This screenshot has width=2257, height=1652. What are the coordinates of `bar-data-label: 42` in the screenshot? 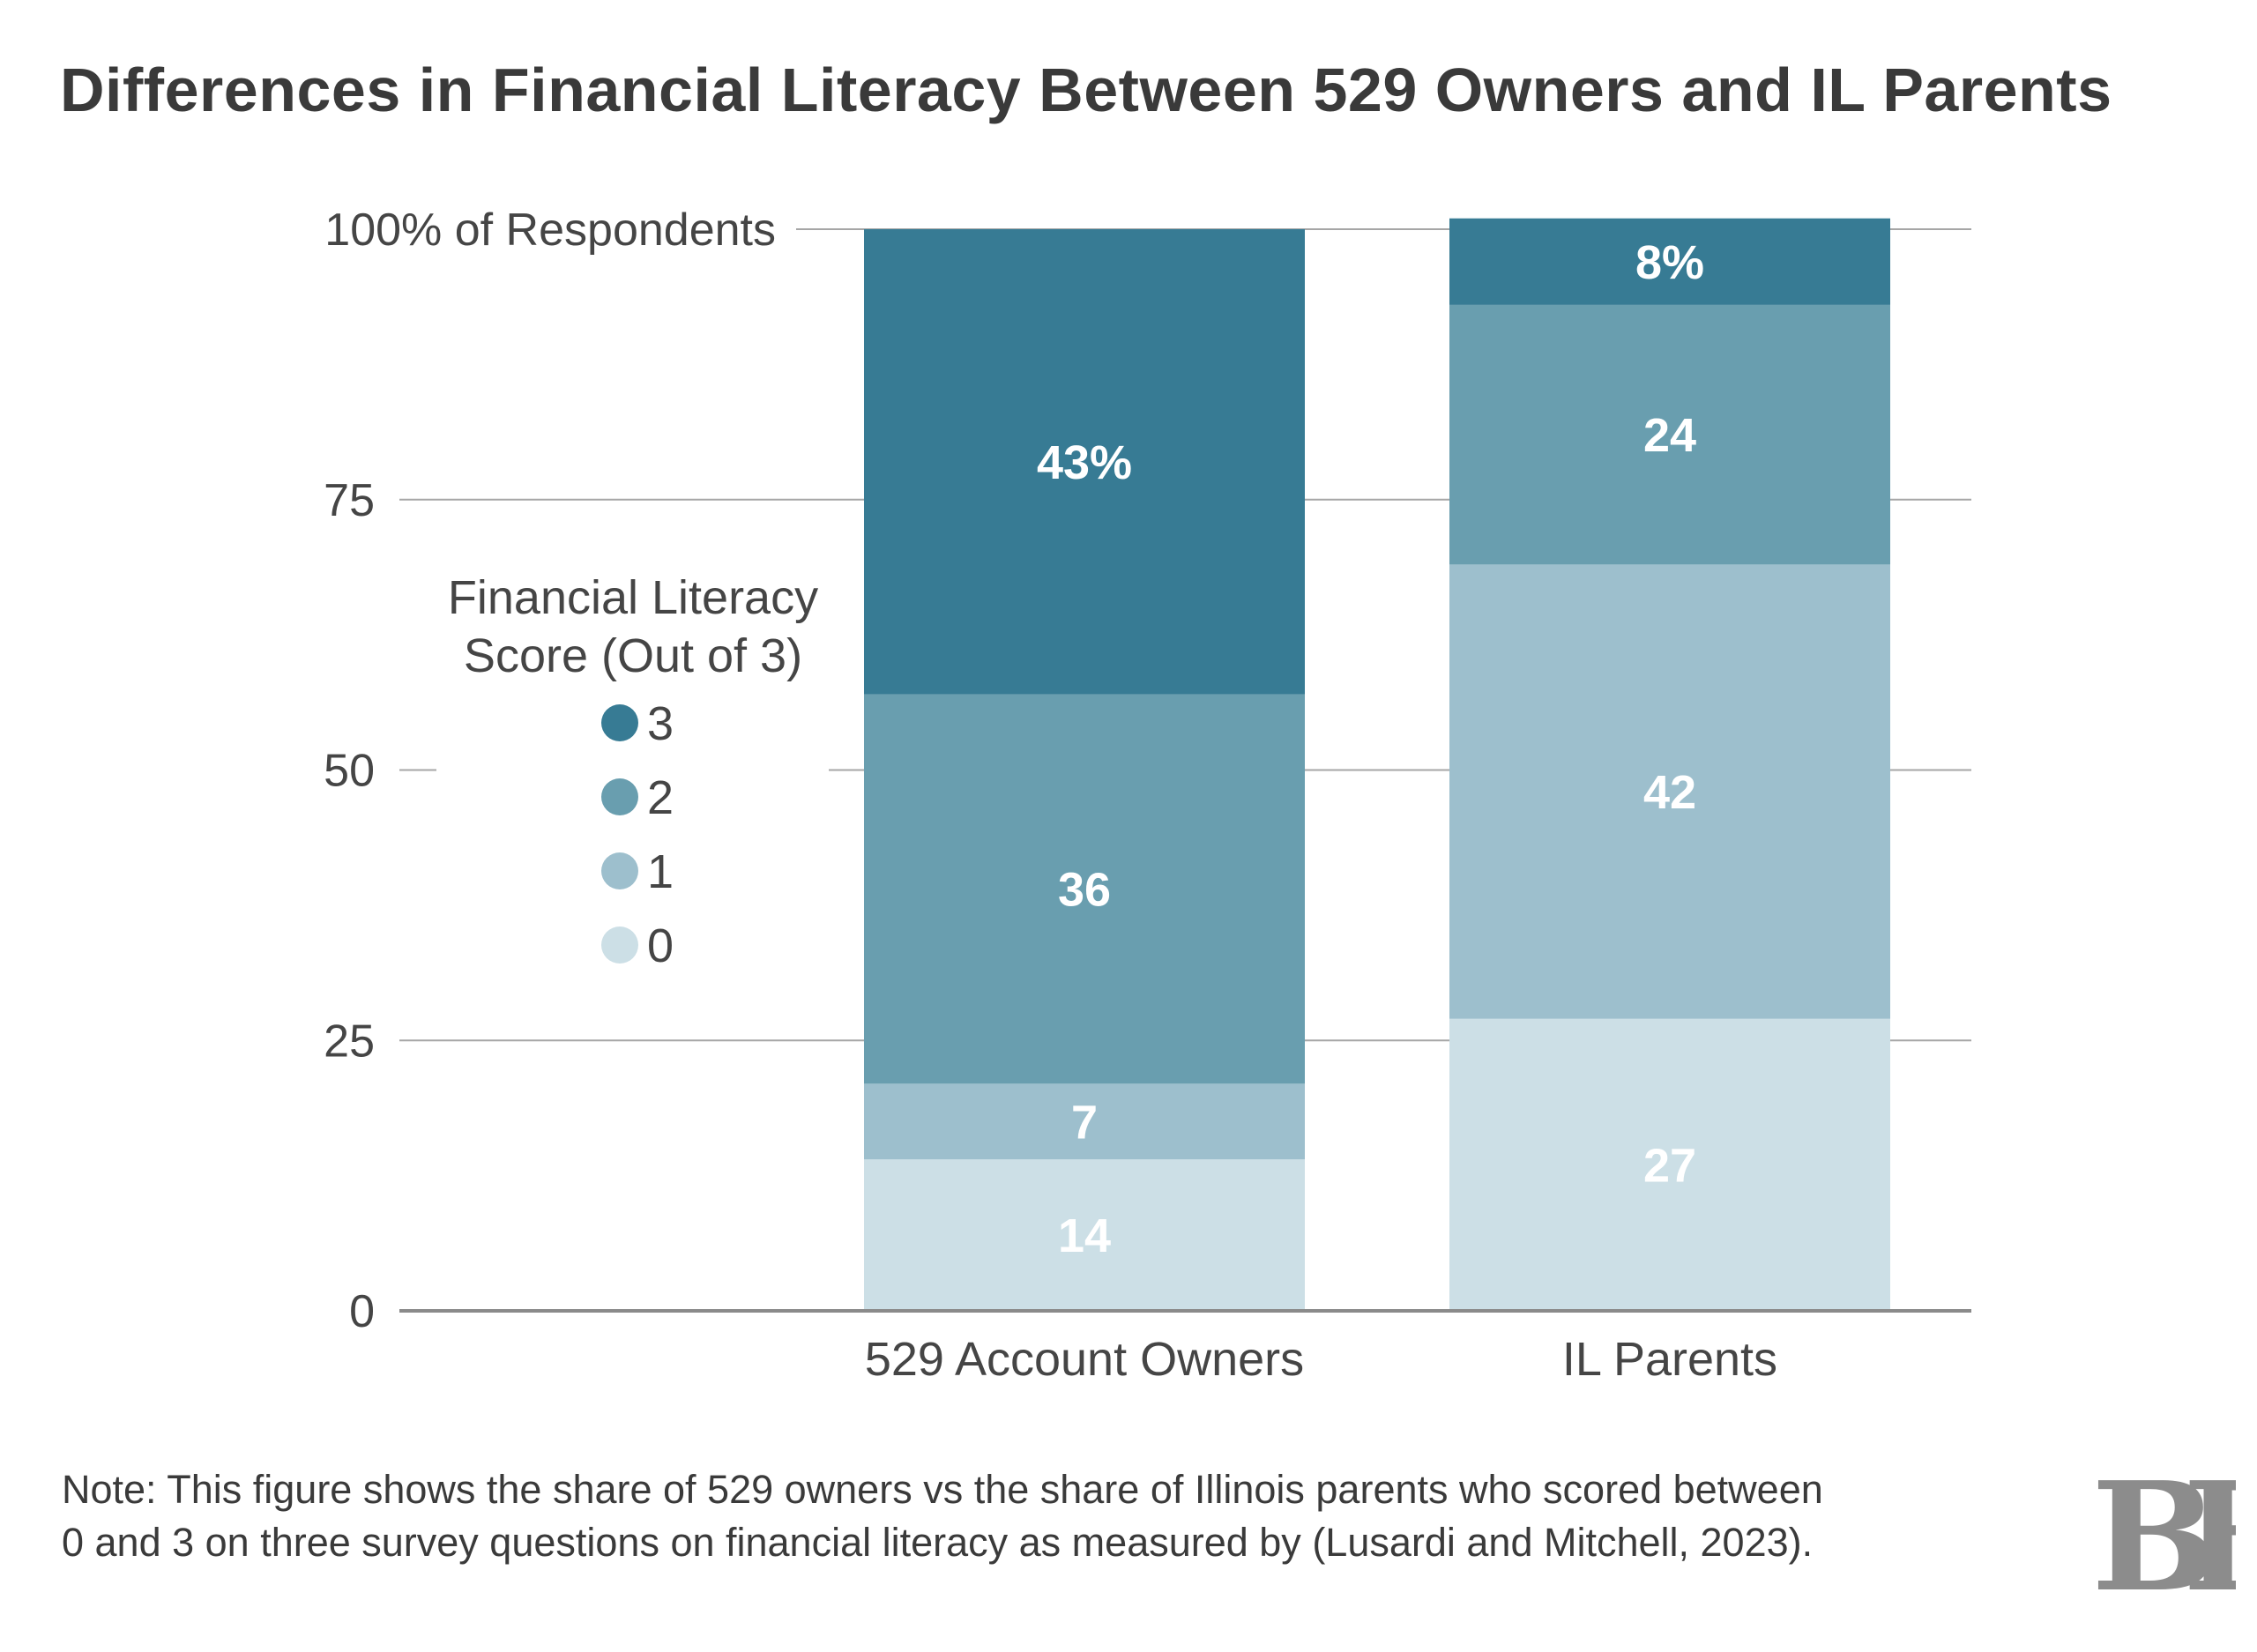 It's located at (1669, 792).